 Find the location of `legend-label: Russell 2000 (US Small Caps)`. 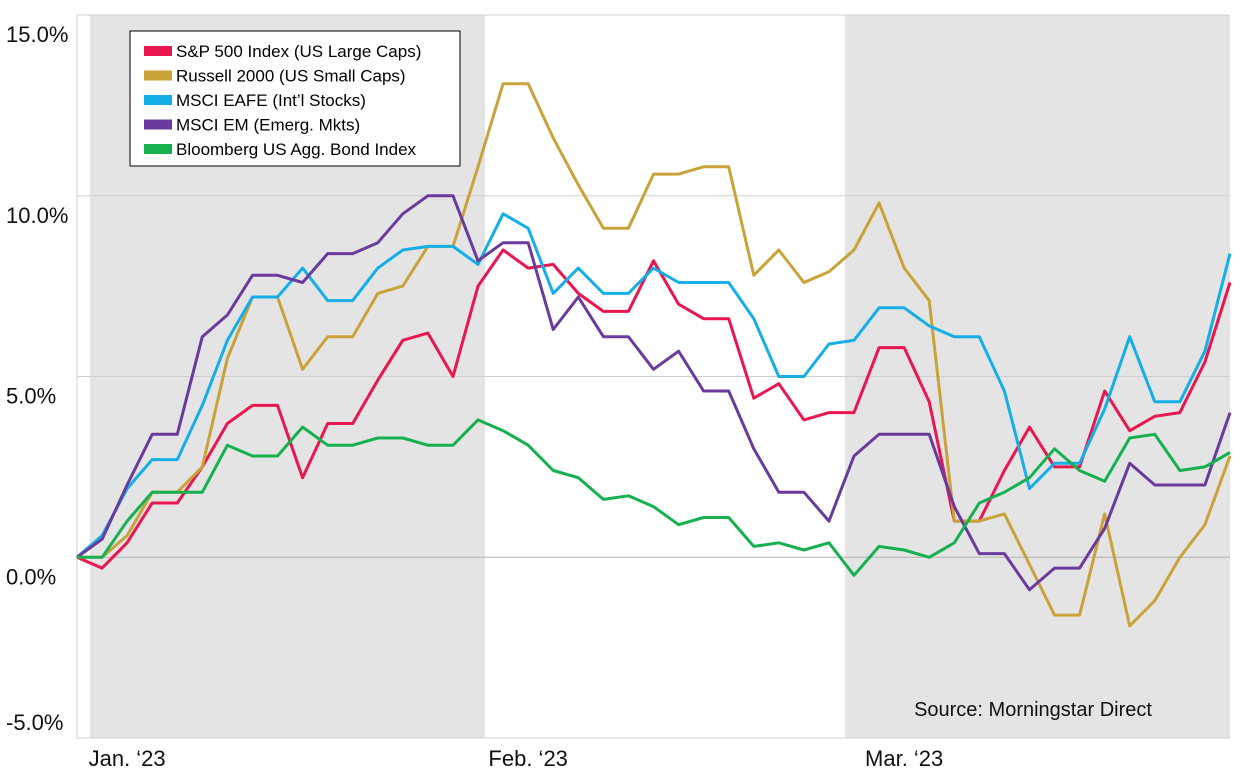

legend-label: Russell 2000 (US Small Caps) is located at coordinates (291, 76).